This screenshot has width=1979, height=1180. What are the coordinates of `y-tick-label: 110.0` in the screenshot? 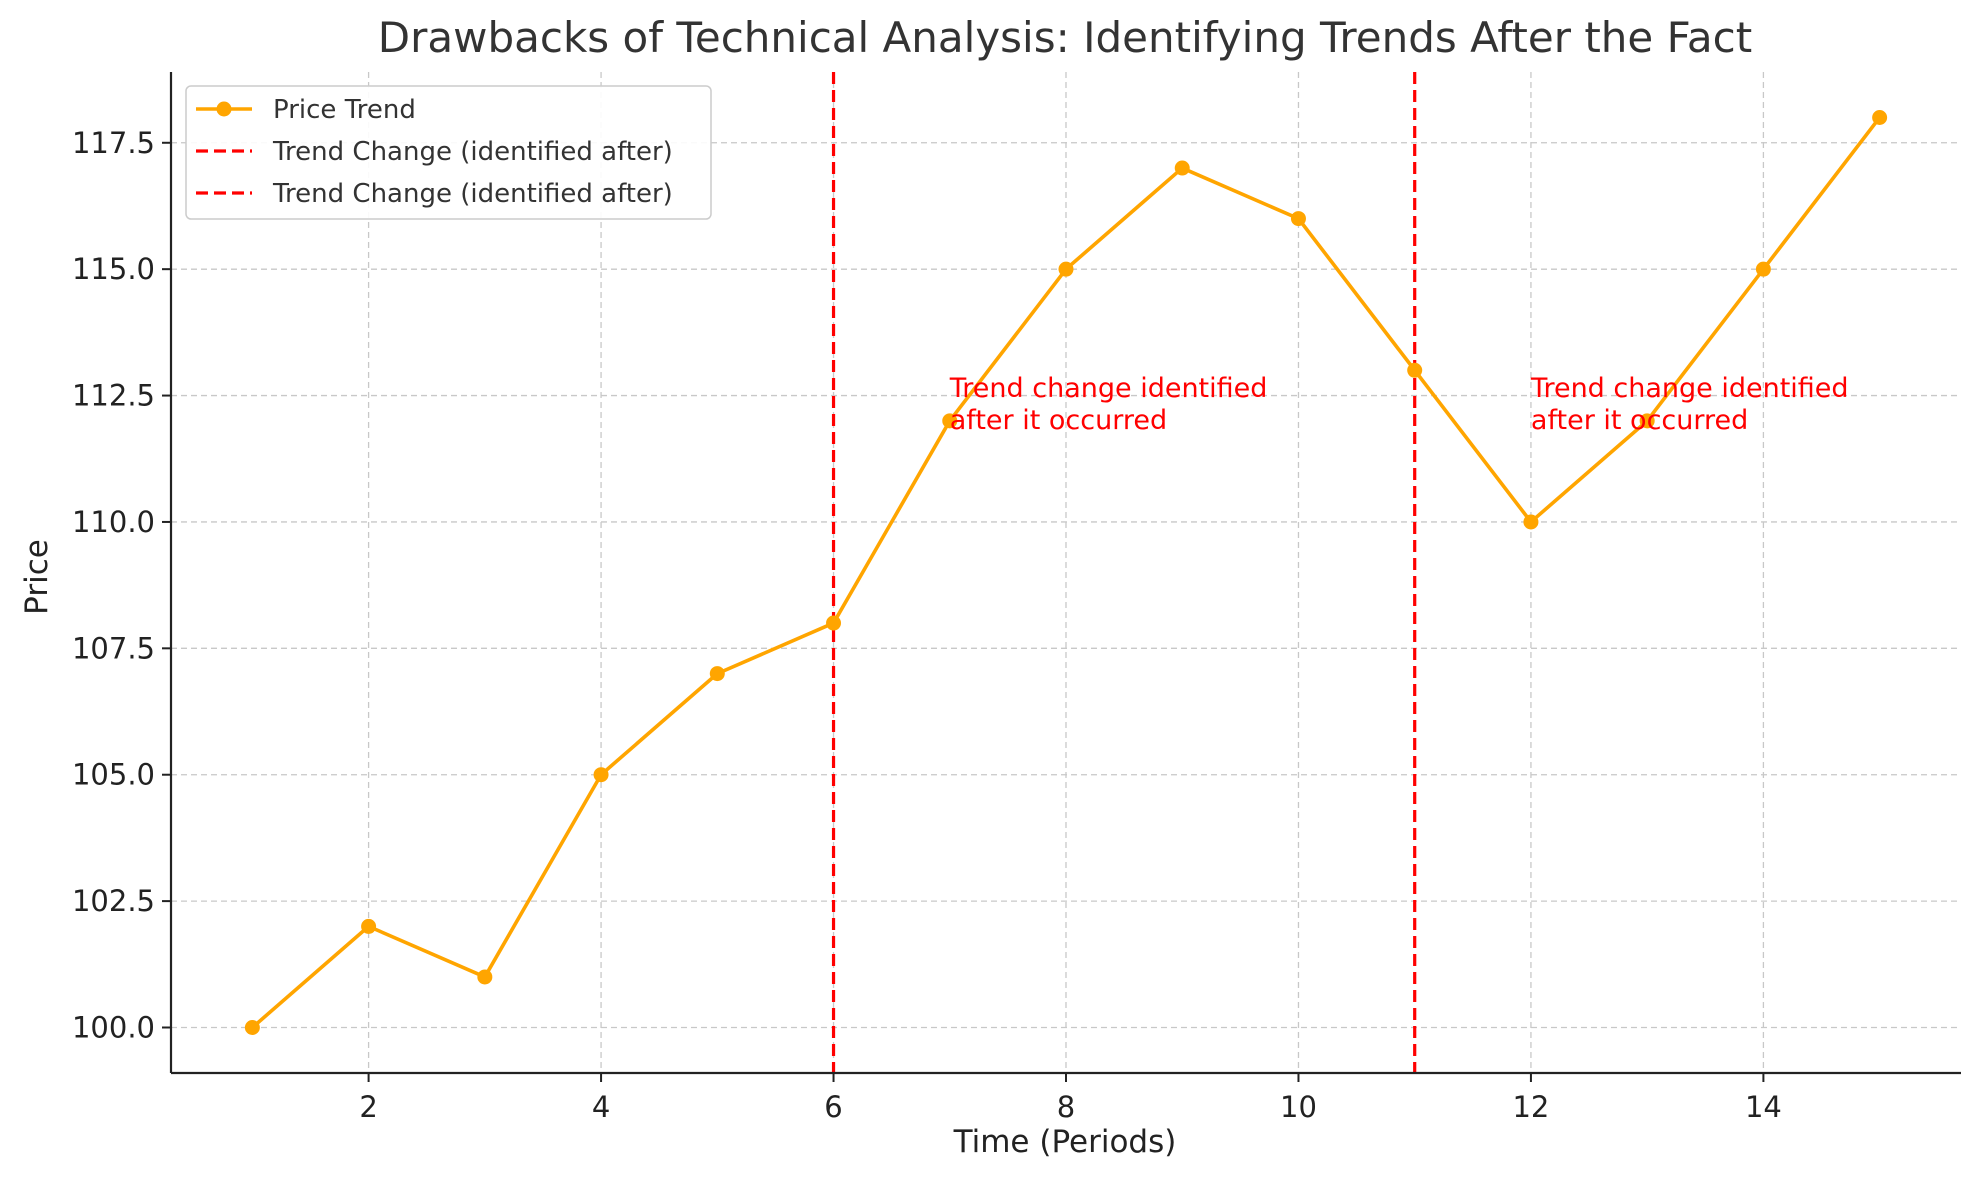 It's located at (113, 522).